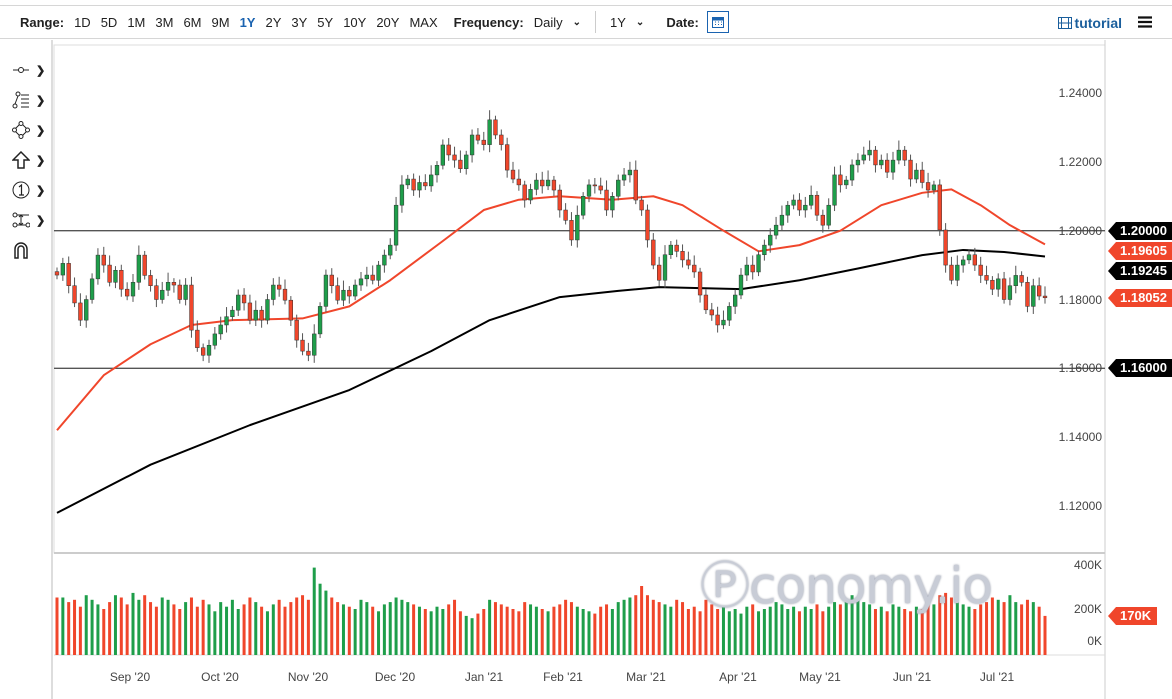  What do you see at coordinates (82, 22) in the screenshot?
I see `range-1d: 1D` at bounding box center [82, 22].